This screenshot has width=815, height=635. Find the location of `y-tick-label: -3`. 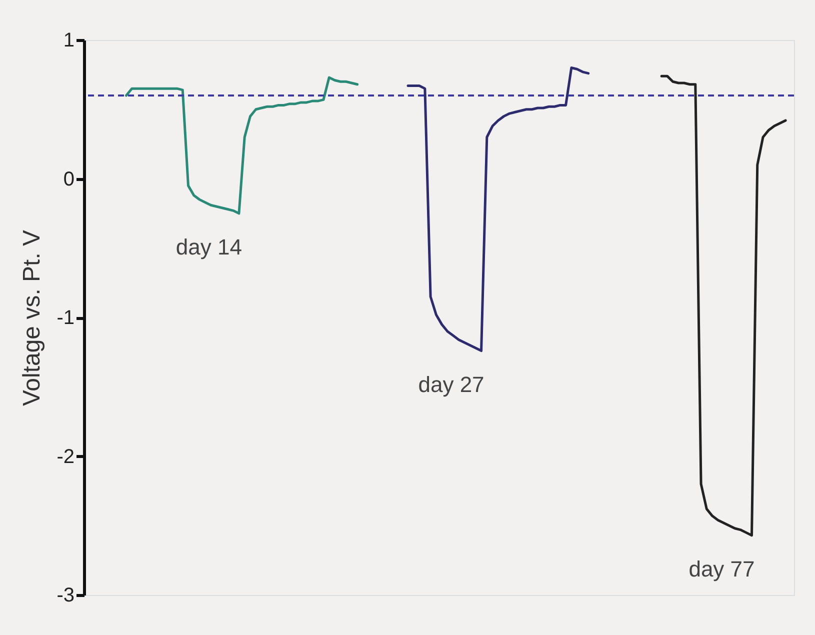

y-tick-label: -3 is located at coordinates (65, 595).